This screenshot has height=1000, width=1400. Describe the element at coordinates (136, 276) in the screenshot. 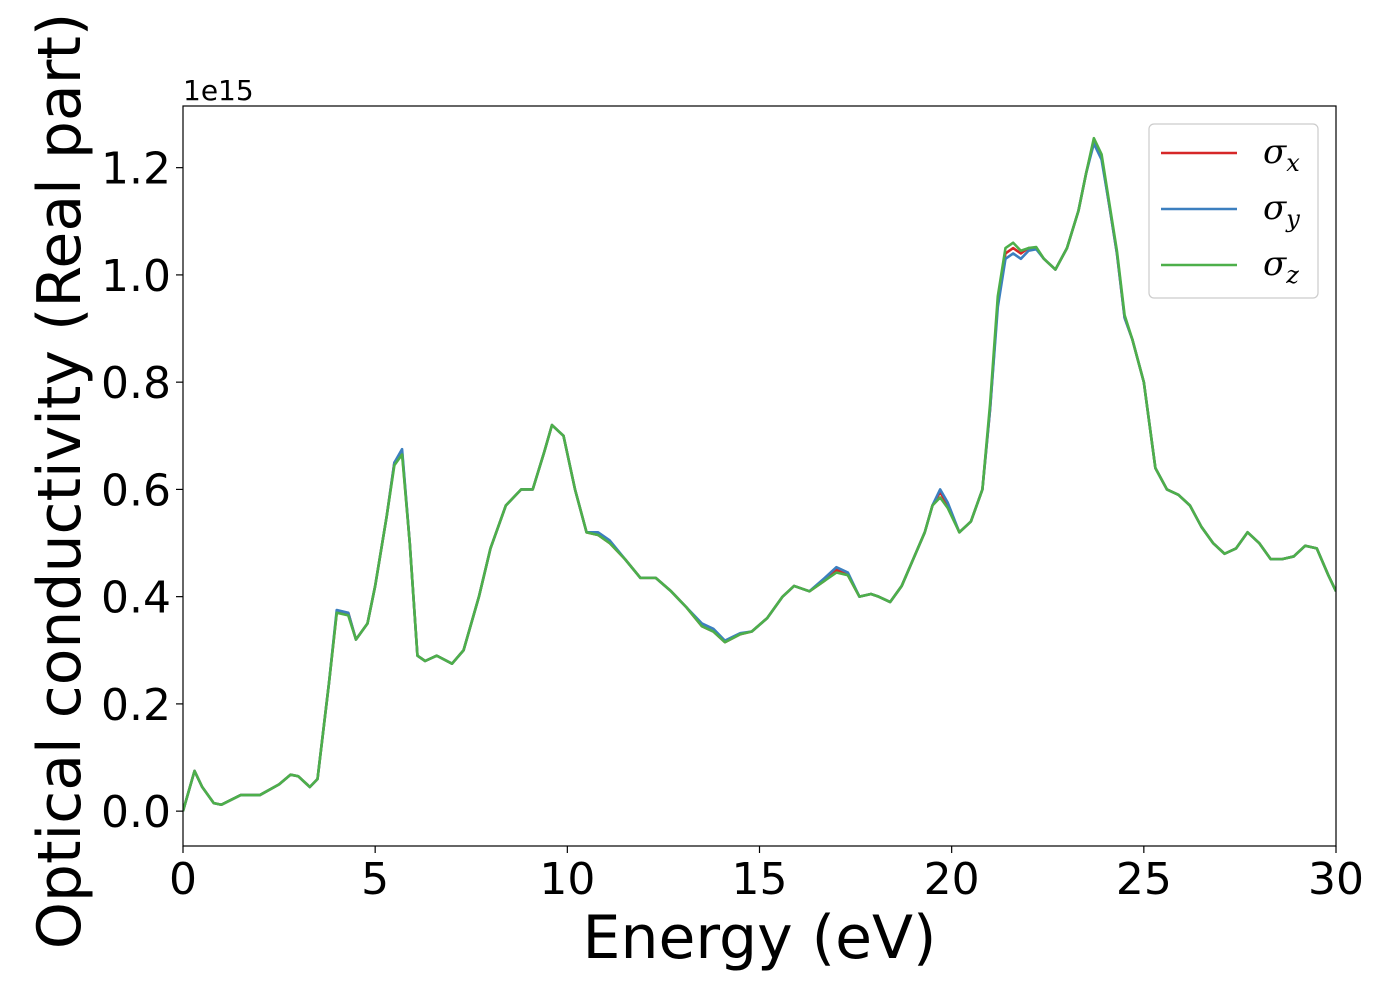

I see `y-tick-label: 1.0` at that location.